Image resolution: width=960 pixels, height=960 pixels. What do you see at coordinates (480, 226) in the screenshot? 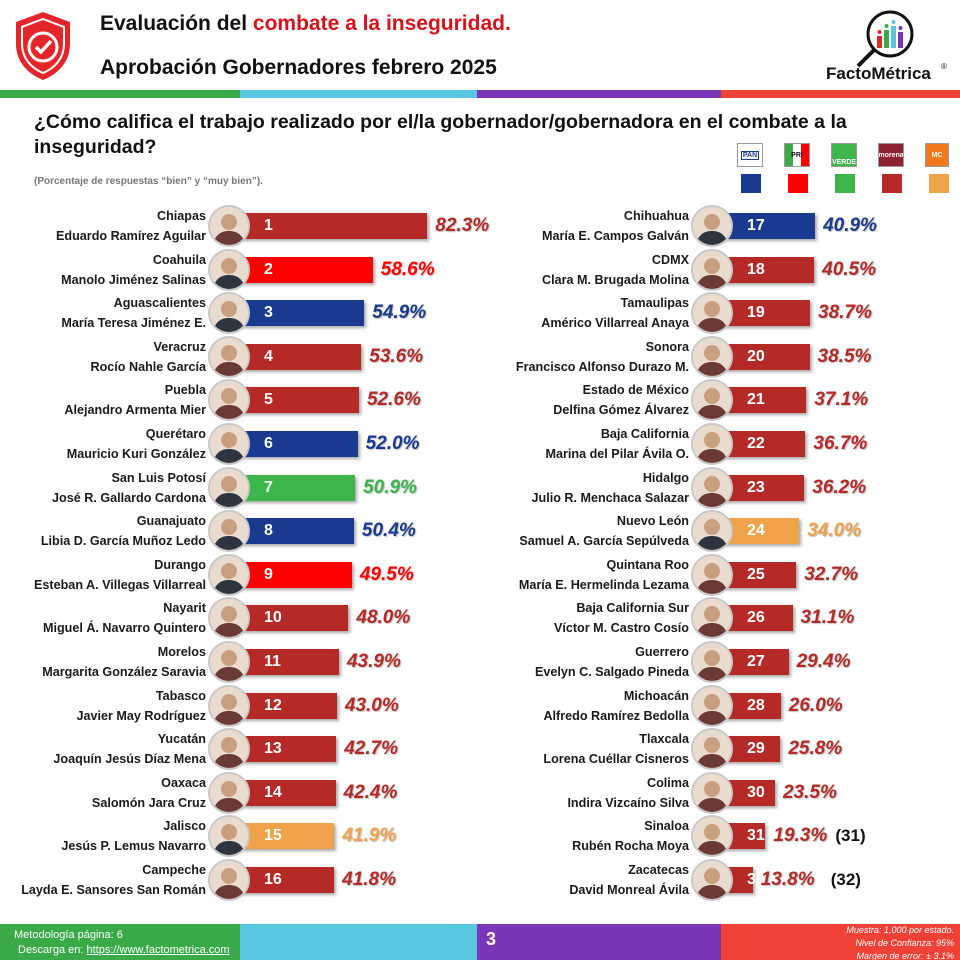
I see `governor-row: Chihuahua María E. Campos Galván 17 40.9%` at bounding box center [480, 226].